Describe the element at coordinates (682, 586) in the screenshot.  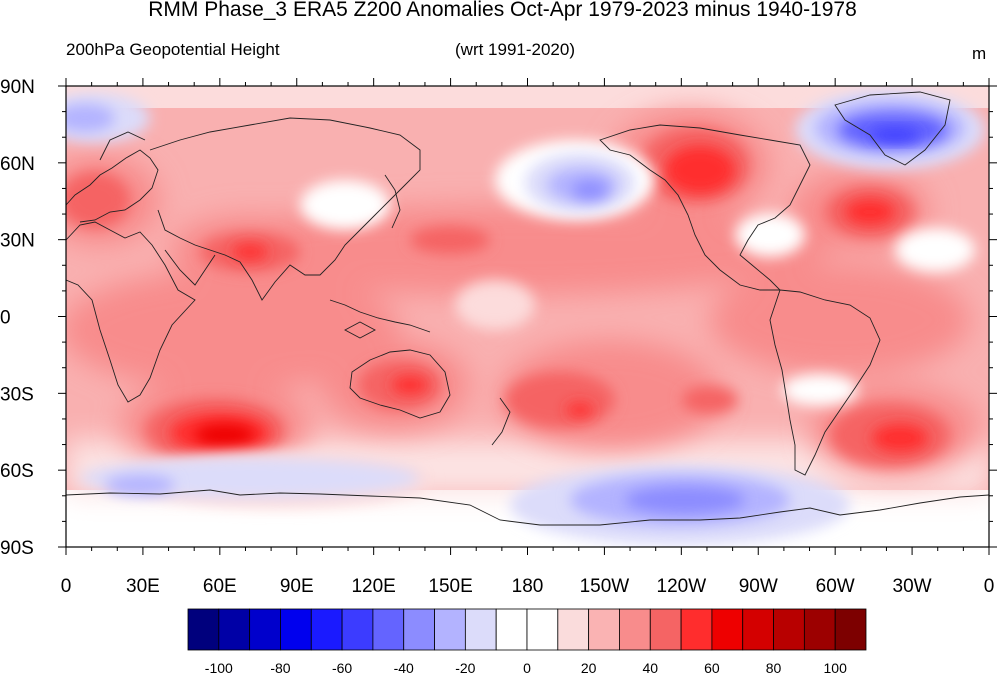
I see `lon-label: 120W` at that location.